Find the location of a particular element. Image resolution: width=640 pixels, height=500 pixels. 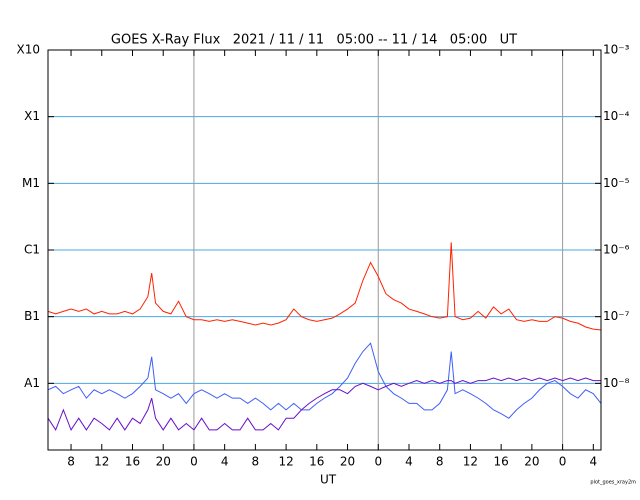

y-tick-label: C1 is located at coordinates (32, 250).